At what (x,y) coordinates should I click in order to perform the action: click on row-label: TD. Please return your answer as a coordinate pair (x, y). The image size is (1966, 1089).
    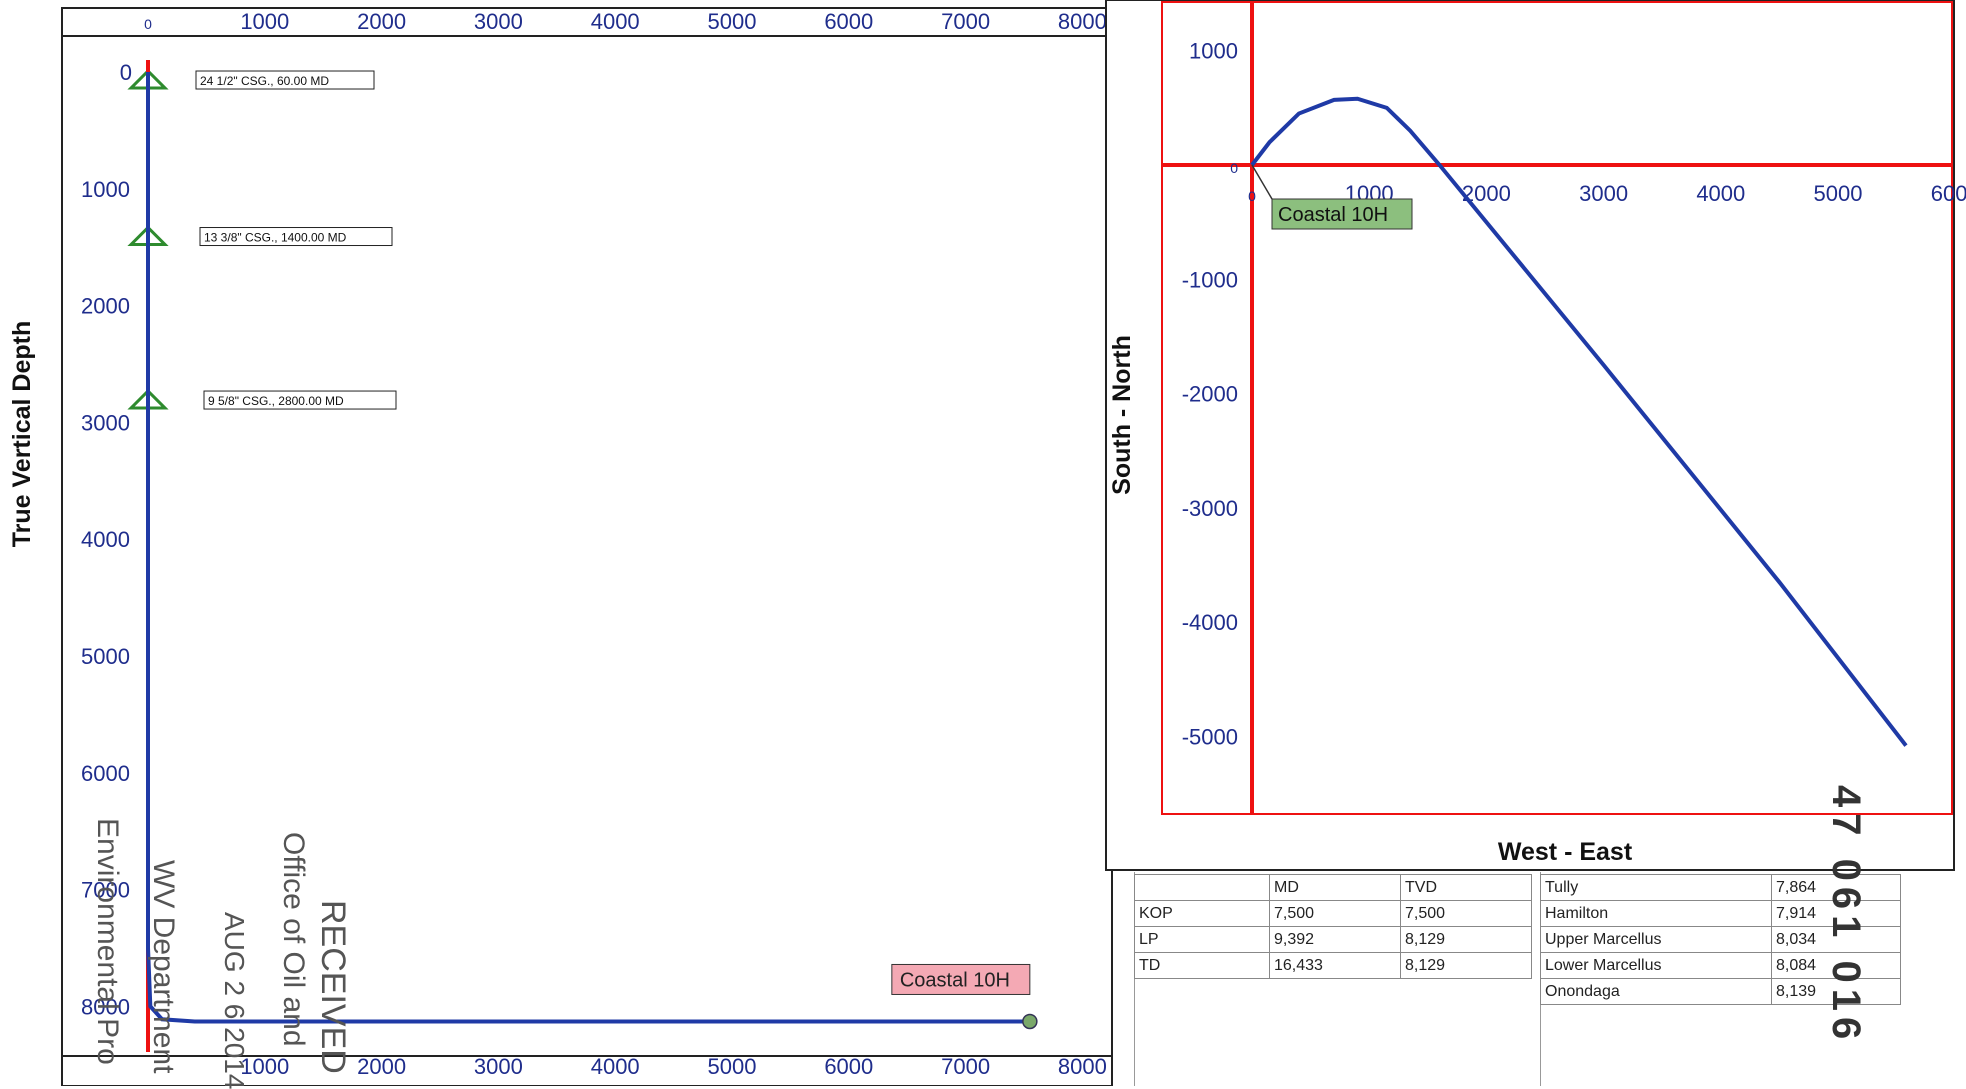
    Looking at the image, I should click on (1202, 966).